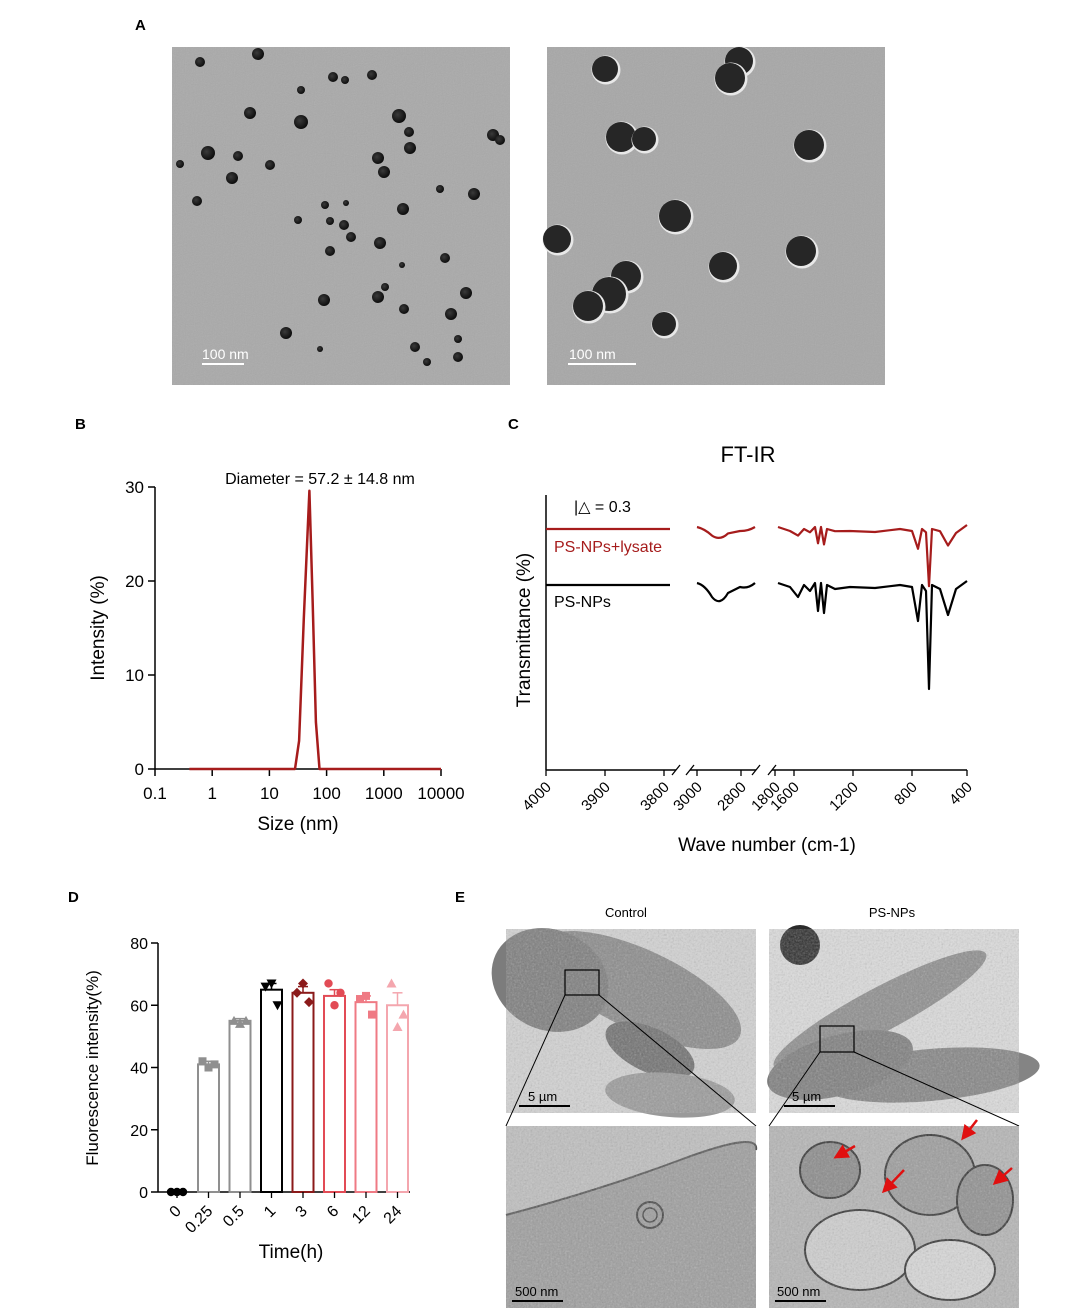  Describe the element at coordinates (767, 845) in the screenshot. I see `x-axis-title: Wave number (cm-1)` at that location.